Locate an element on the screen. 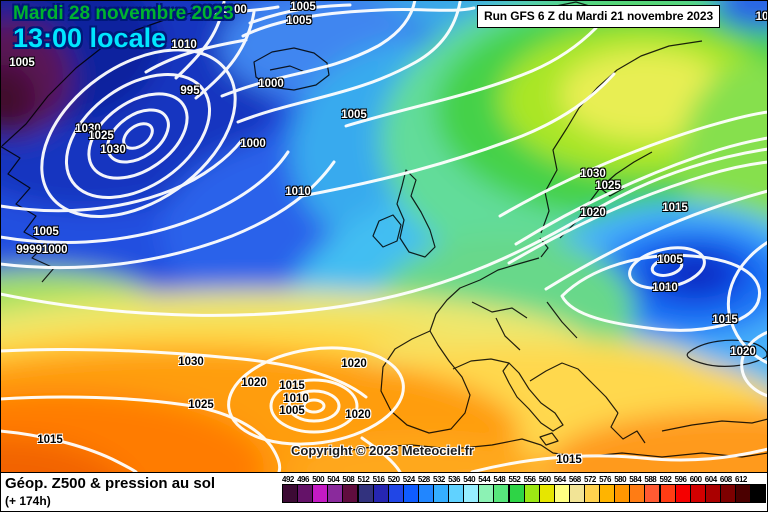 This screenshot has height=513, width=768. scale-tick: 580 is located at coordinates (620, 479).